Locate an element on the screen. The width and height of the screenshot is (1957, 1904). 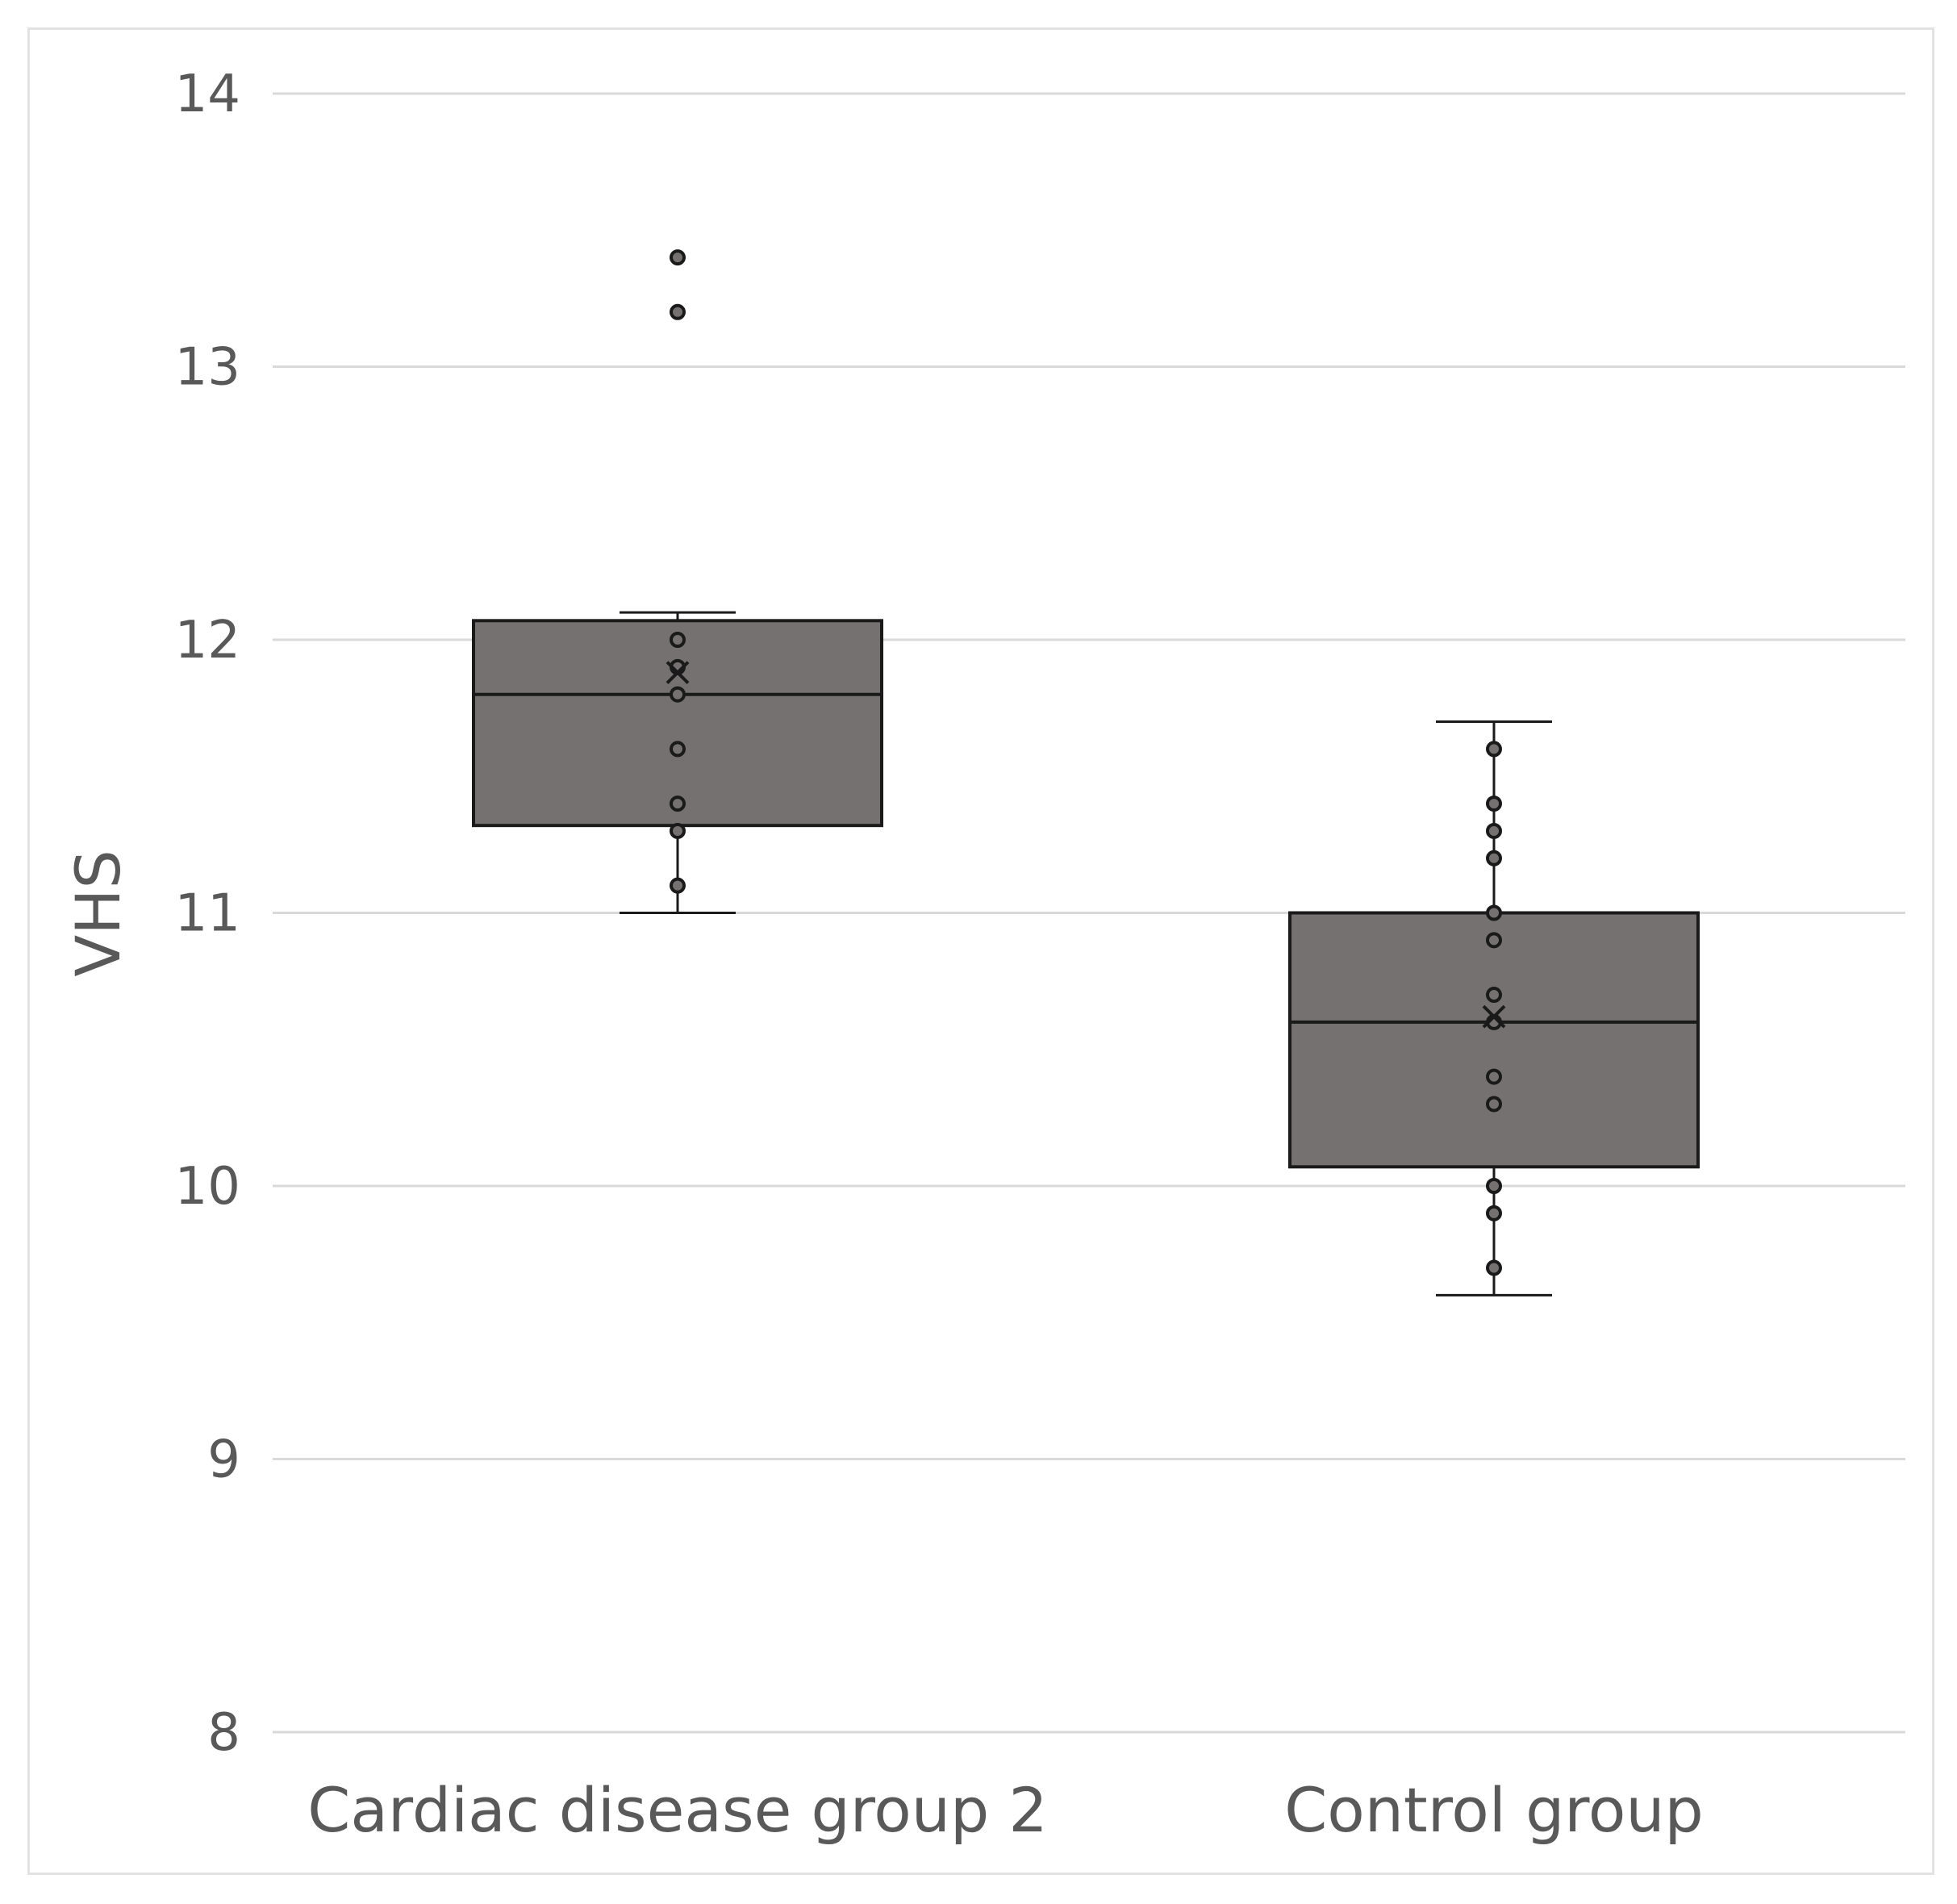
y-axis-title: VHS is located at coordinates (98, 913).